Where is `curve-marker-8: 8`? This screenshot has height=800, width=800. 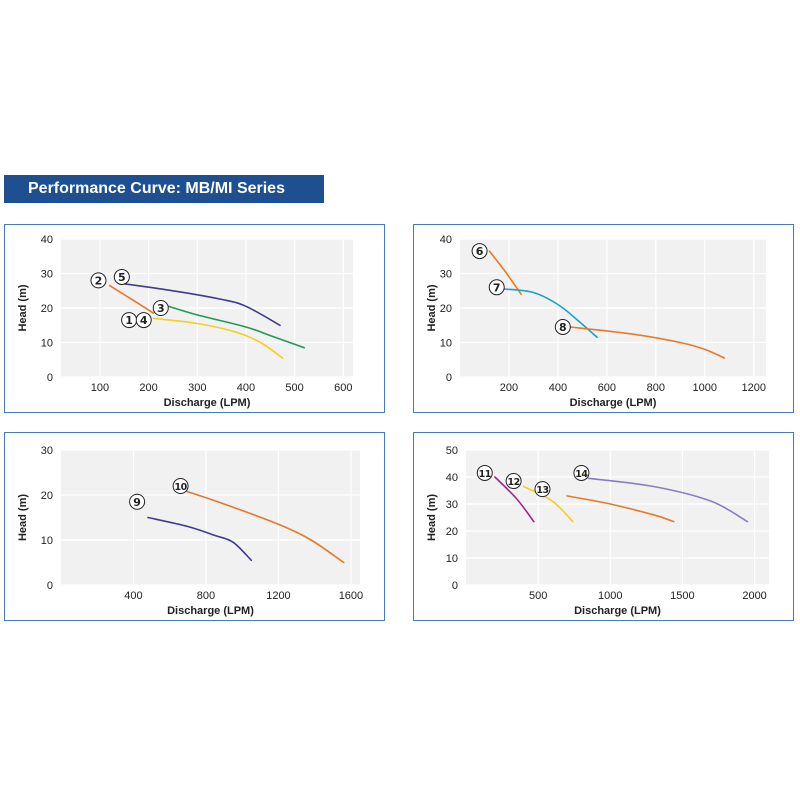 curve-marker-8: 8 is located at coordinates (562, 326).